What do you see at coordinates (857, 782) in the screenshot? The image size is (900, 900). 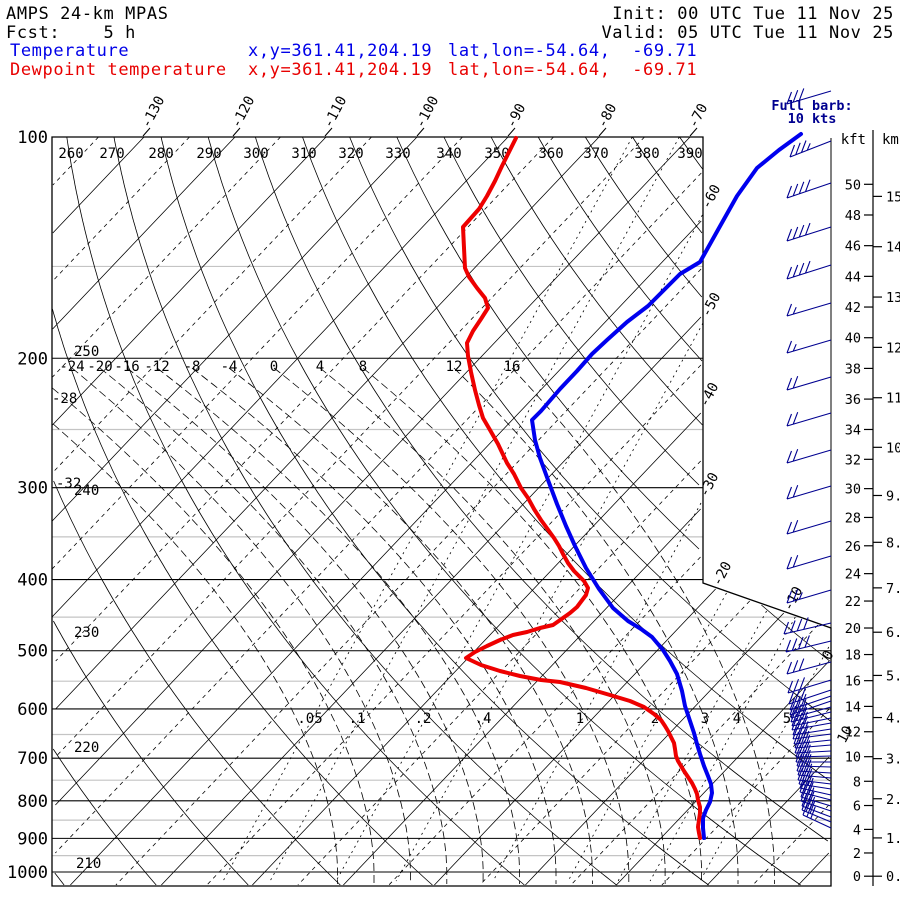 I see `kft-tick-label: 8` at bounding box center [857, 782].